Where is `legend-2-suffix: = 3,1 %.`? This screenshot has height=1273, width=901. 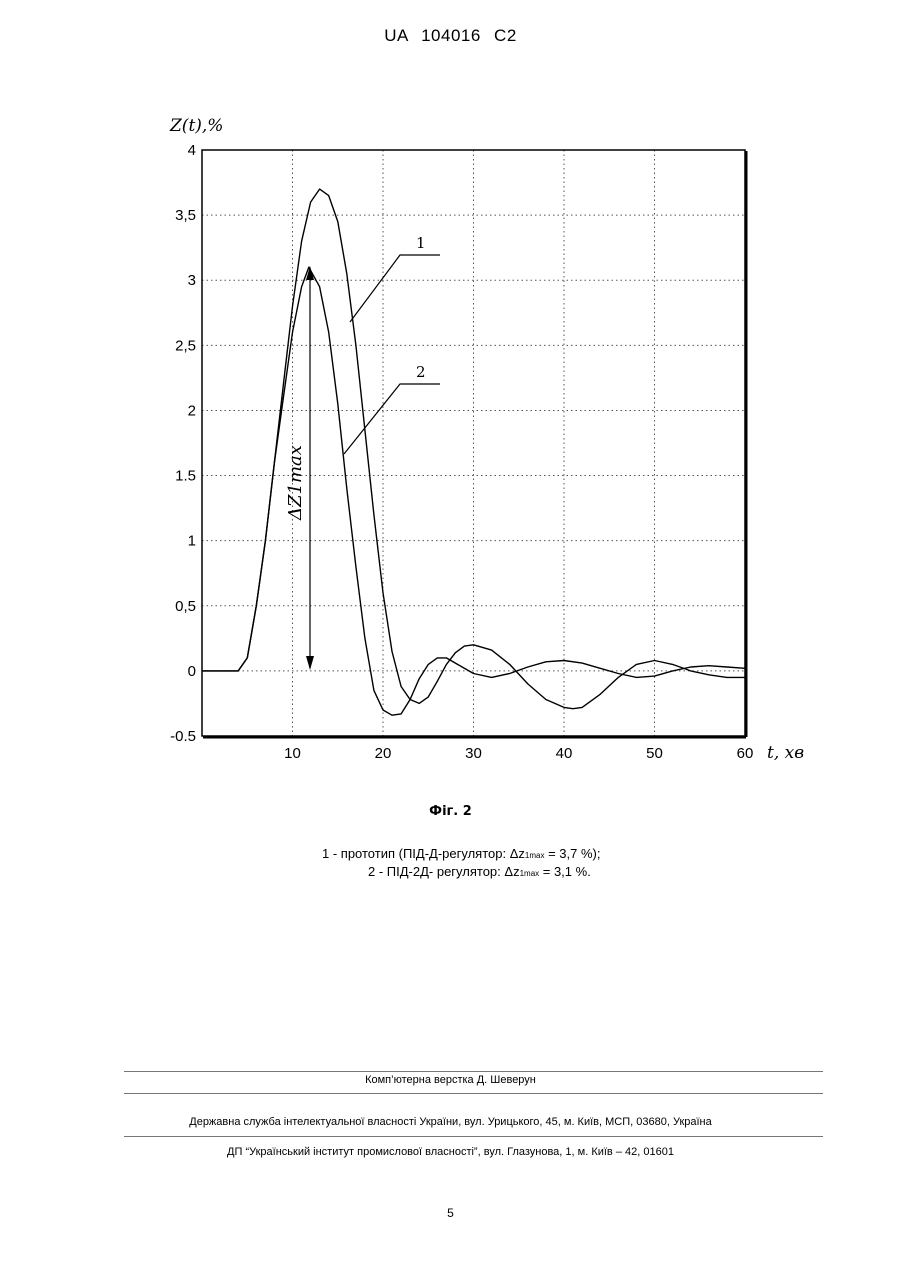 legend-2-suffix: = 3,1 %. is located at coordinates (565, 871).